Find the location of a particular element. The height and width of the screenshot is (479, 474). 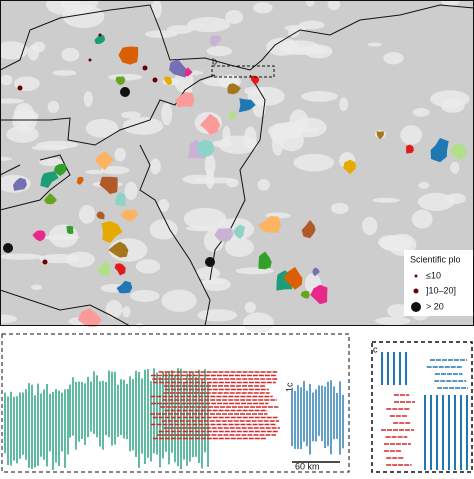

scale-label: 60 km is located at coordinates (307, 466).